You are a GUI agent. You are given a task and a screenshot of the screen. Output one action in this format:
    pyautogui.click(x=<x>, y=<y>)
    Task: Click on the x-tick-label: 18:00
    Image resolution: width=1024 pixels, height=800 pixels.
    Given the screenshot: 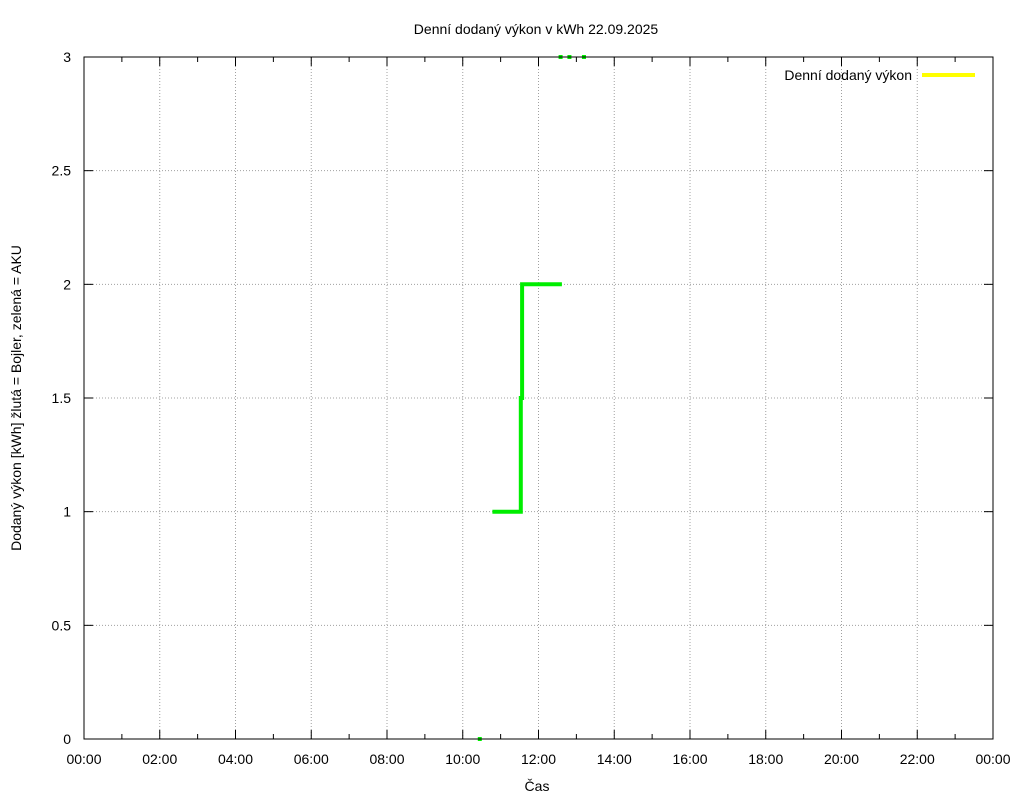 What is the action you would take?
    pyautogui.click(x=765, y=759)
    